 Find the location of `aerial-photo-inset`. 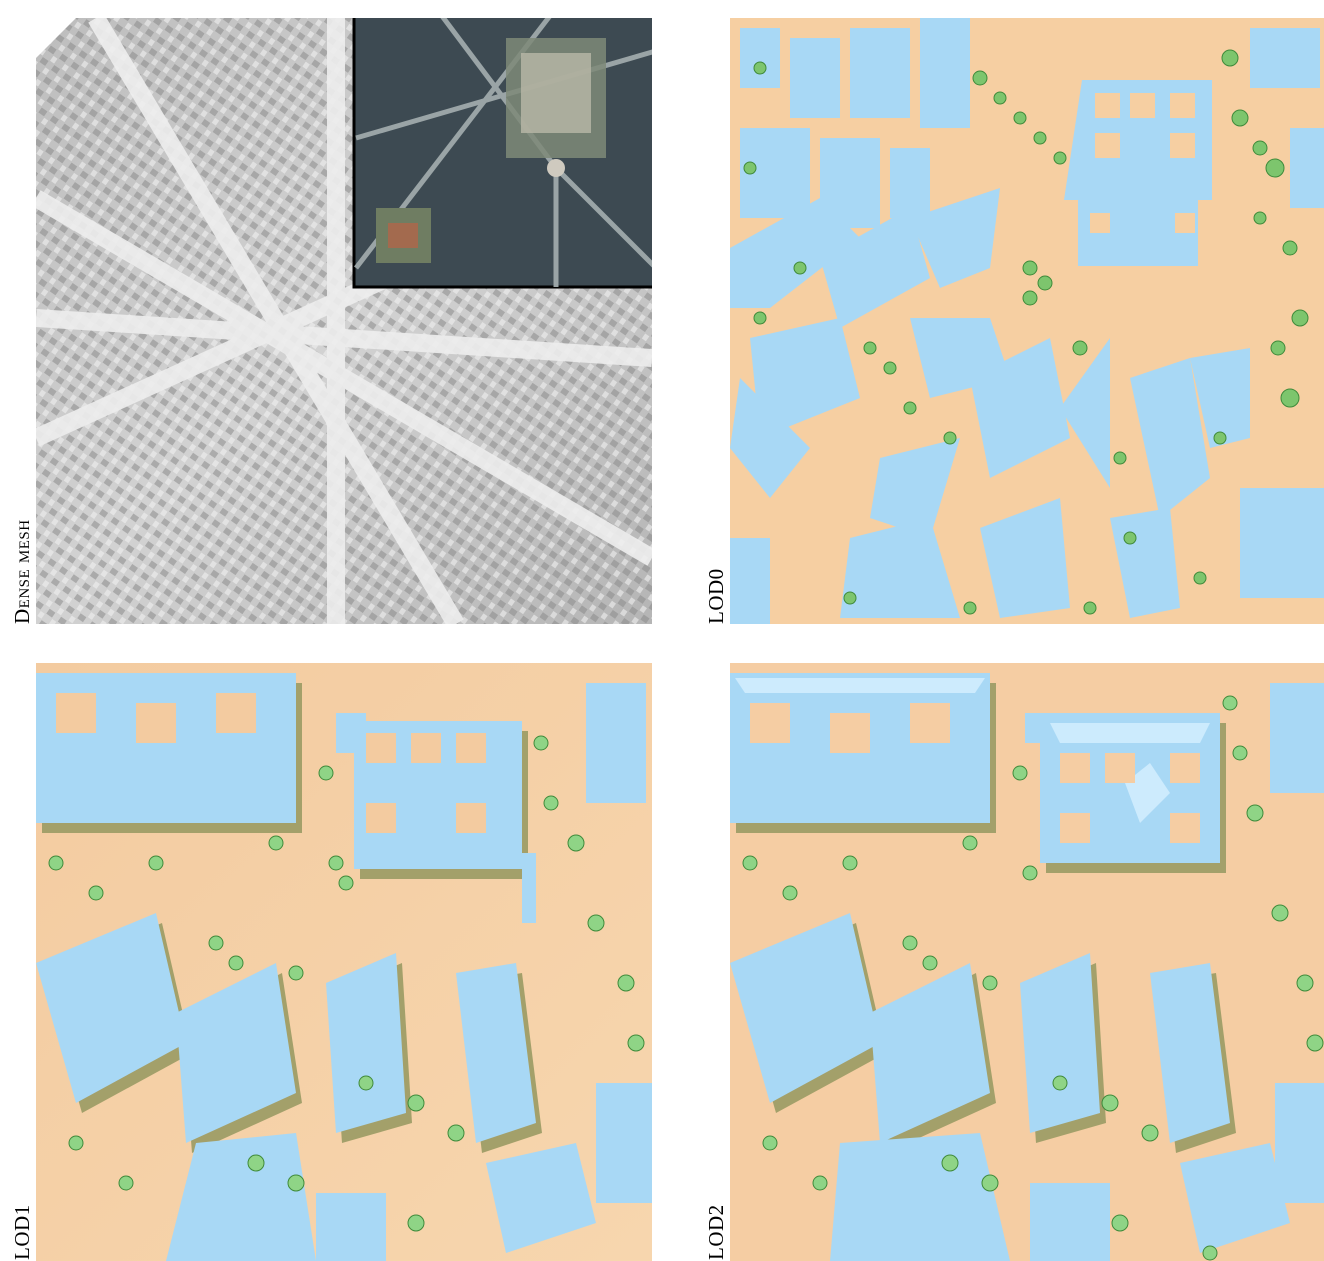

aerial-photo-inset is located at coordinates (502, 153).